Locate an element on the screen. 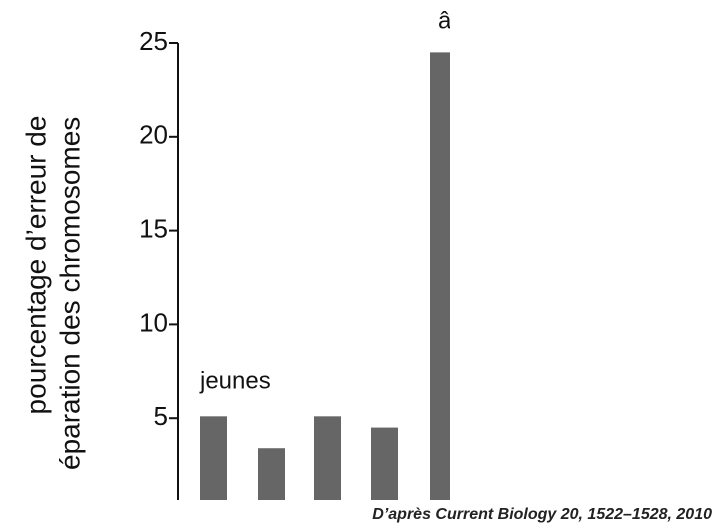  y-tick-label: 15 is located at coordinates (153, 228).